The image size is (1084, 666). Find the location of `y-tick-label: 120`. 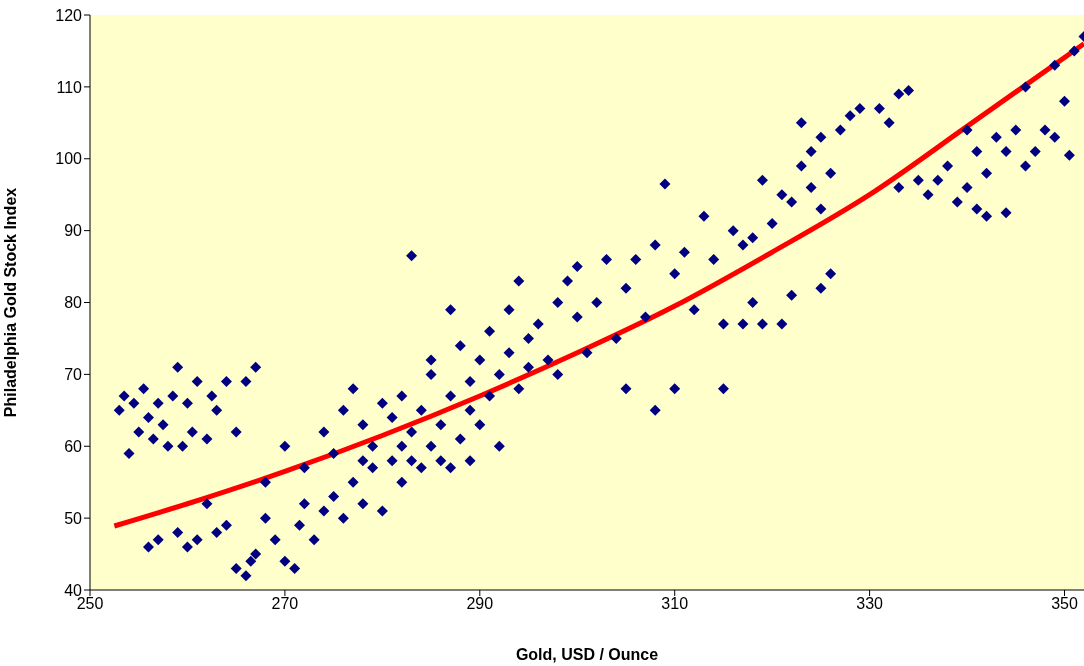

y-tick-label: 120 is located at coordinates (69, 15).